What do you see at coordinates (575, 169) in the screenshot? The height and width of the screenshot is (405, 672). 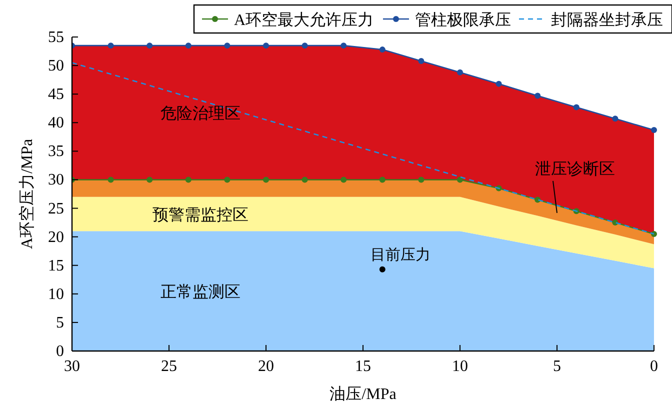 I see `series-label: 泄压诊断区` at bounding box center [575, 169].